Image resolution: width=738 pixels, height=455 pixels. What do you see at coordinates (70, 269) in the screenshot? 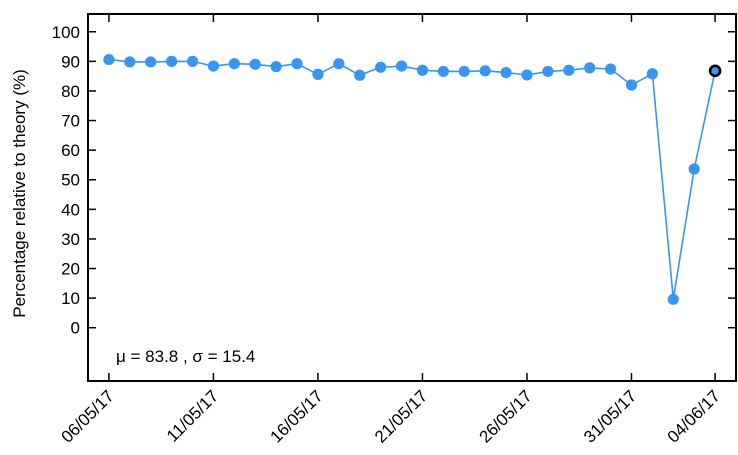
I see `y-tick-label: 20` at bounding box center [70, 269].